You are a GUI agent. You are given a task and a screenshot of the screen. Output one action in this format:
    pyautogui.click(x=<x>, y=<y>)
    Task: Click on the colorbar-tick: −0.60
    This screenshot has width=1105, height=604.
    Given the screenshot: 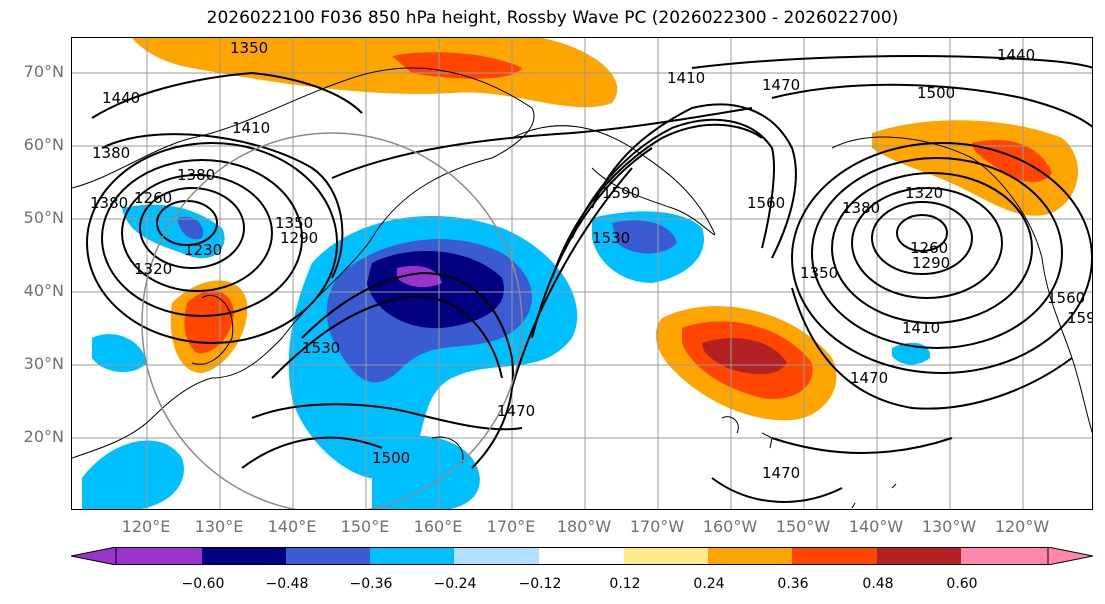 What is the action you would take?
    pyautogui.click(x=203, y=584)
    